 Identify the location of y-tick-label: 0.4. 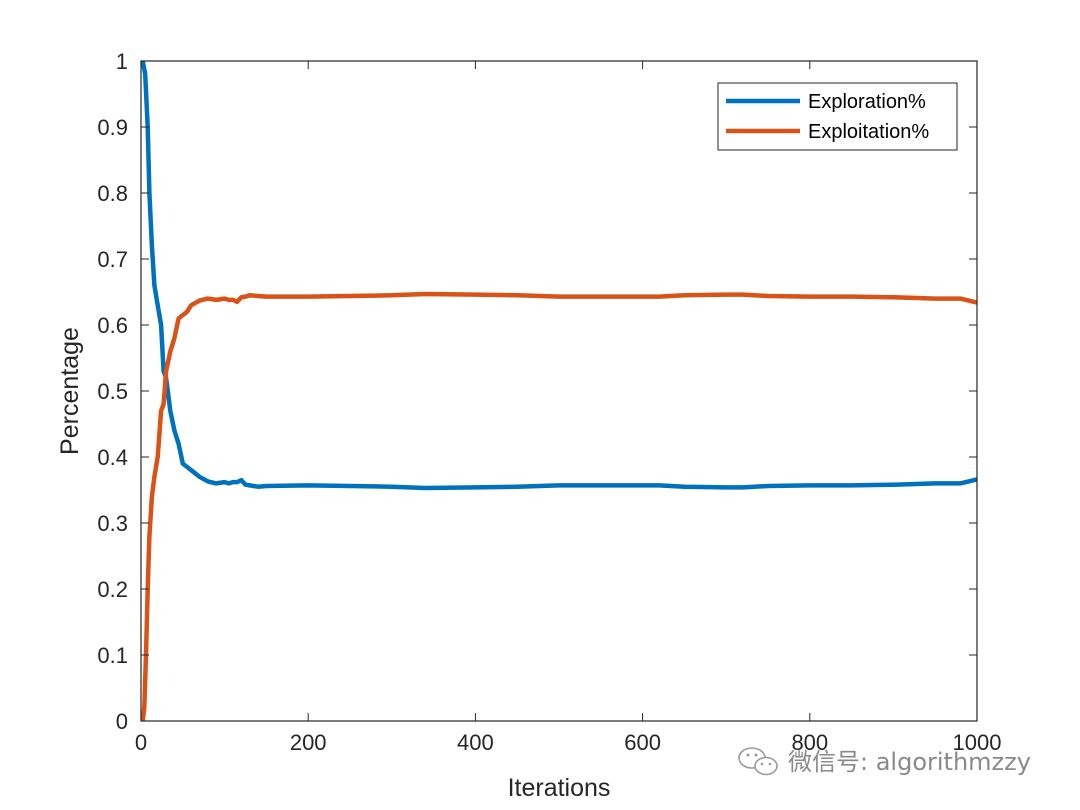
(112, 457).